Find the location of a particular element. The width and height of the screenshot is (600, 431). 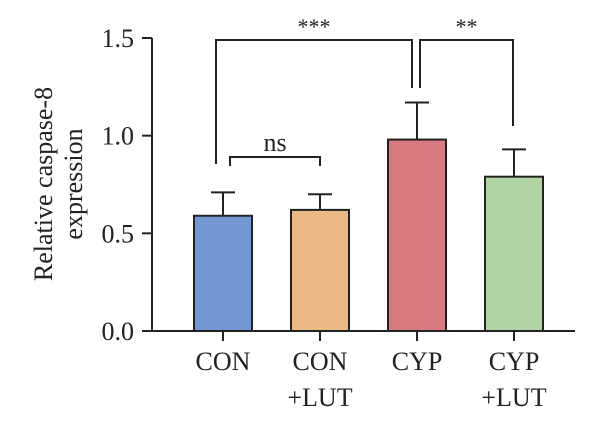

y-axis-label: Relative caspase-8expression is located at coordinates (58, 184).